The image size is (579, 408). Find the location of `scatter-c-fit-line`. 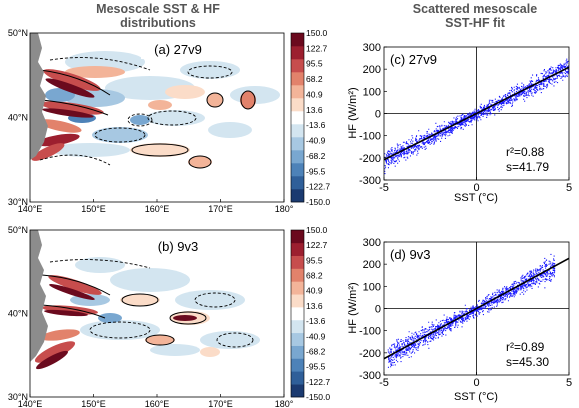

scatter-c-fit-line is located at coordinates (476, 113).